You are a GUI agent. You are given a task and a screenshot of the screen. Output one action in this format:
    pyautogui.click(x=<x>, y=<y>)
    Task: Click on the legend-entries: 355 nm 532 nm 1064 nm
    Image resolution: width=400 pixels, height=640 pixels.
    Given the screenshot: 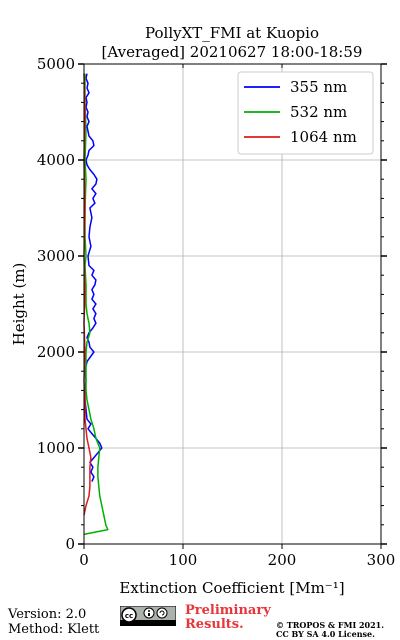 What is the action you would take?
    pyautogui.click(x=300, y=112)
    